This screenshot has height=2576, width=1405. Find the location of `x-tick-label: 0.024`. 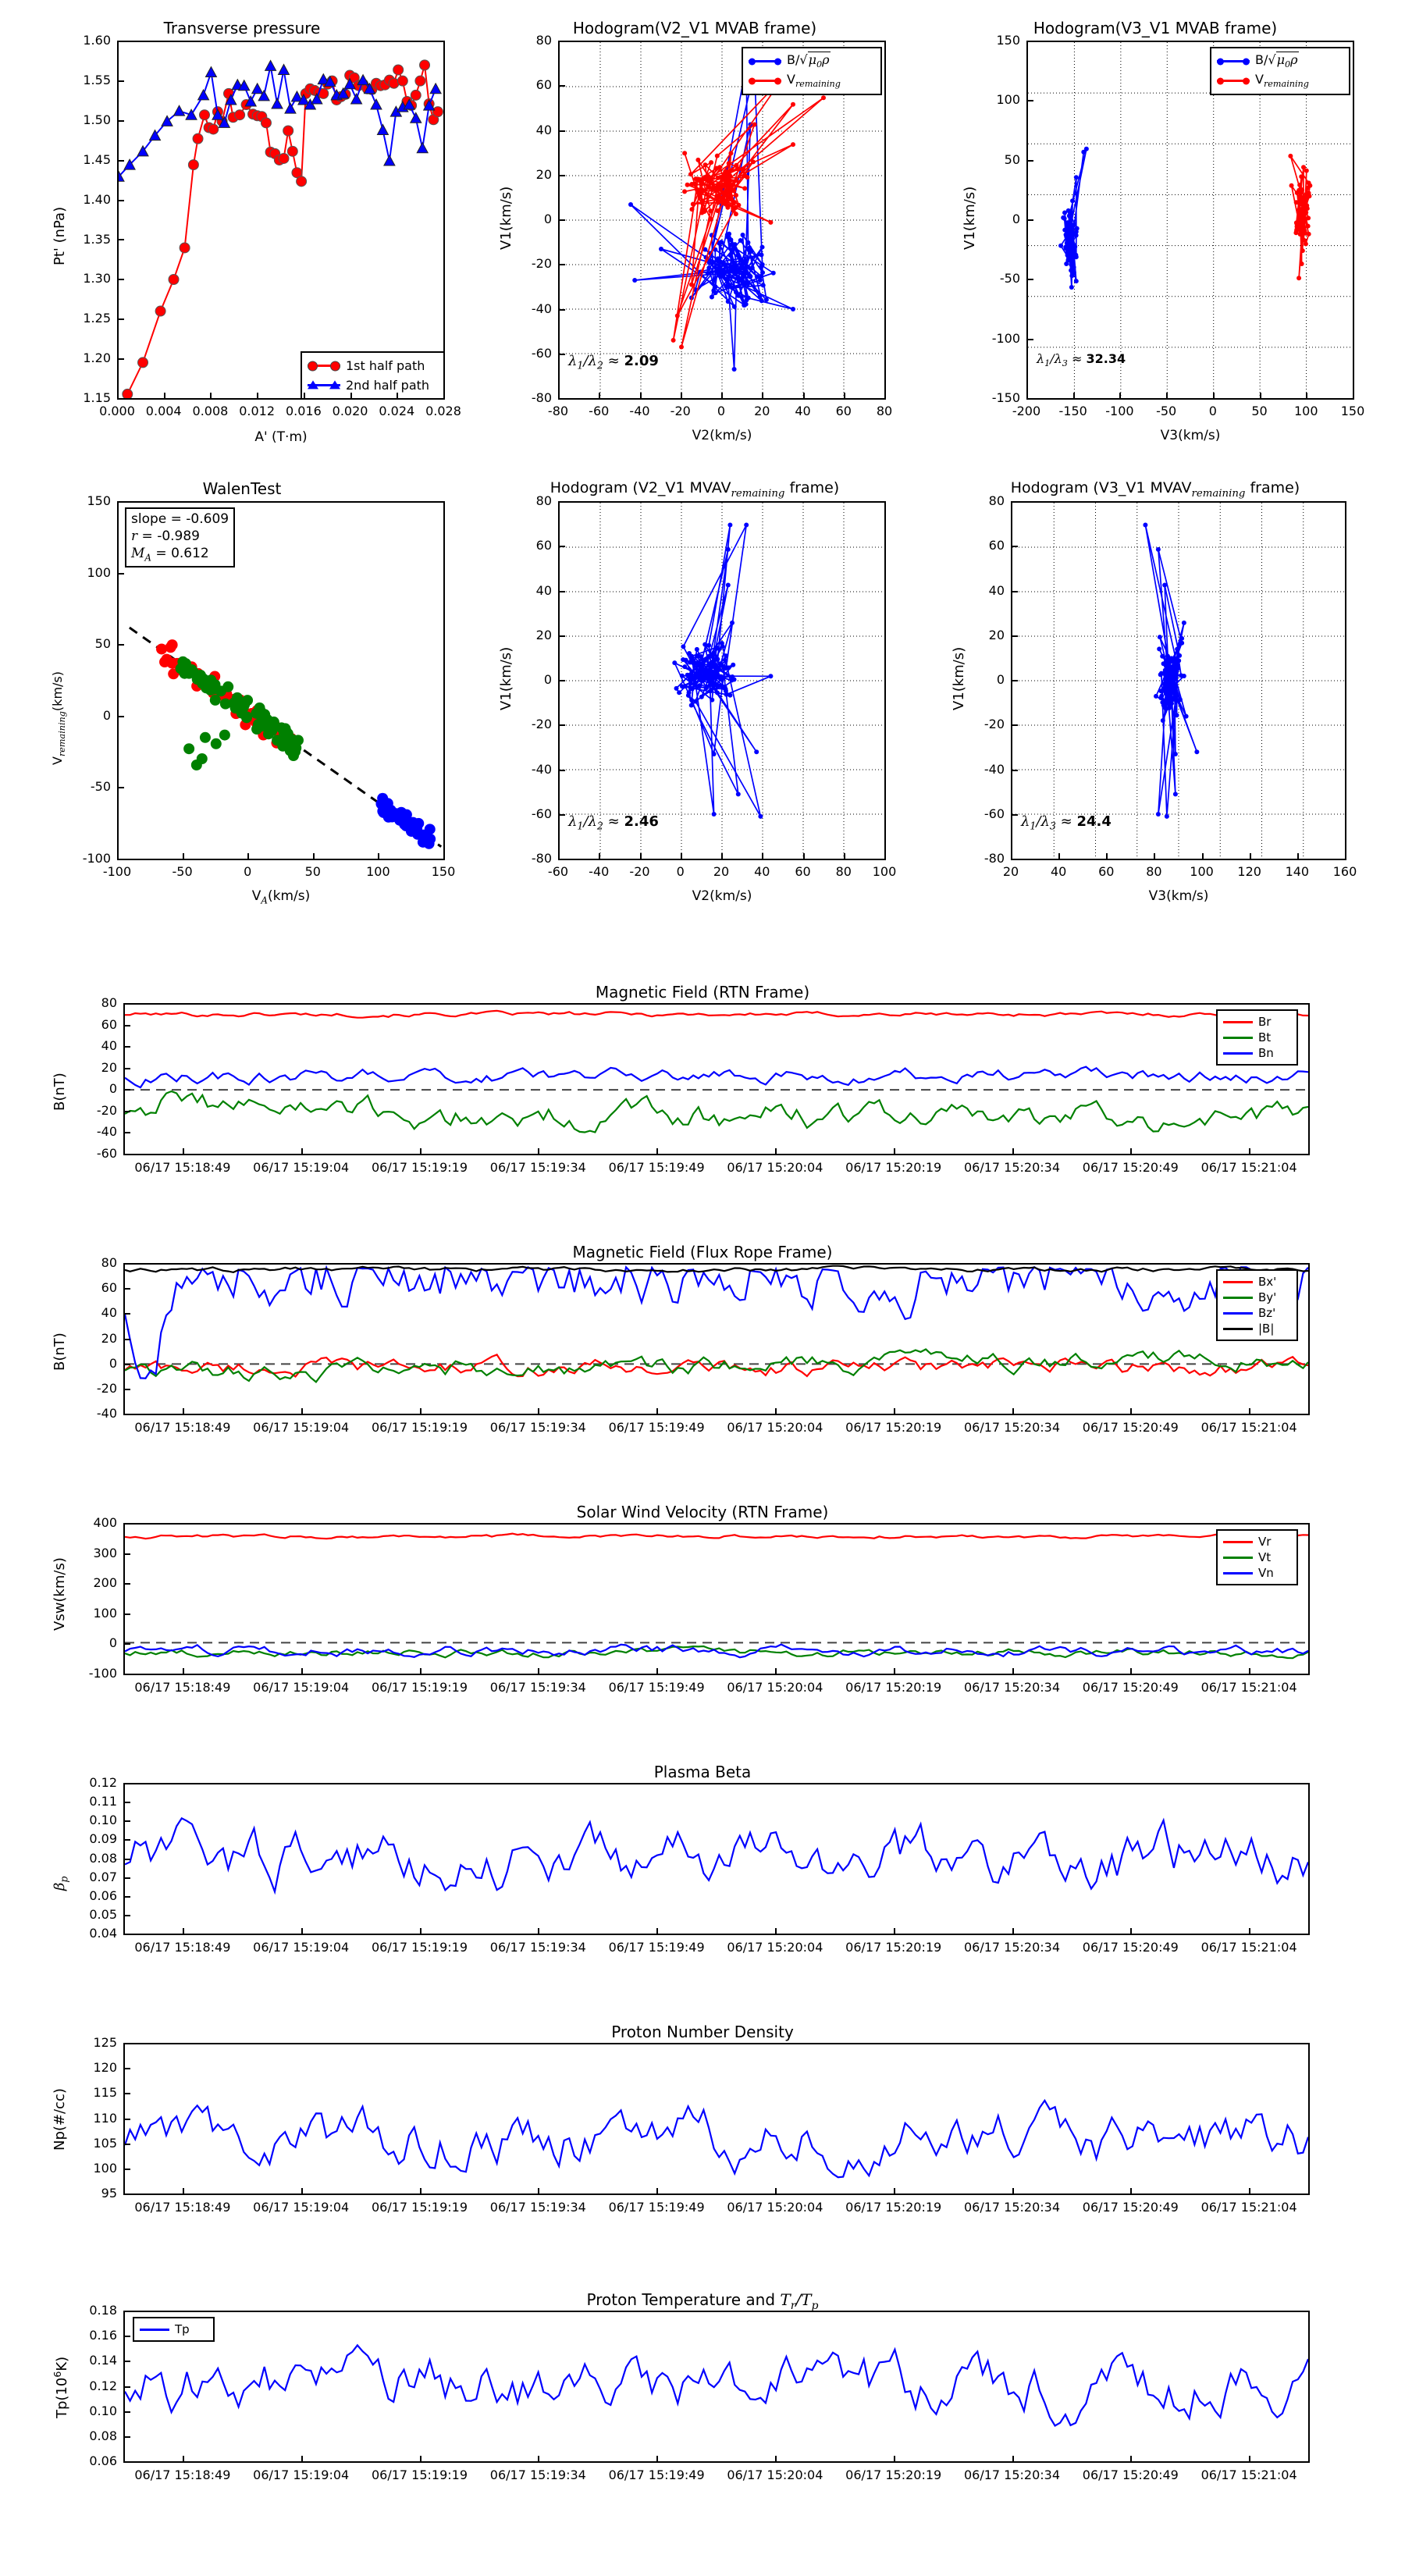

x-tick-label: 0.024 is located at coordinates (397, 411).